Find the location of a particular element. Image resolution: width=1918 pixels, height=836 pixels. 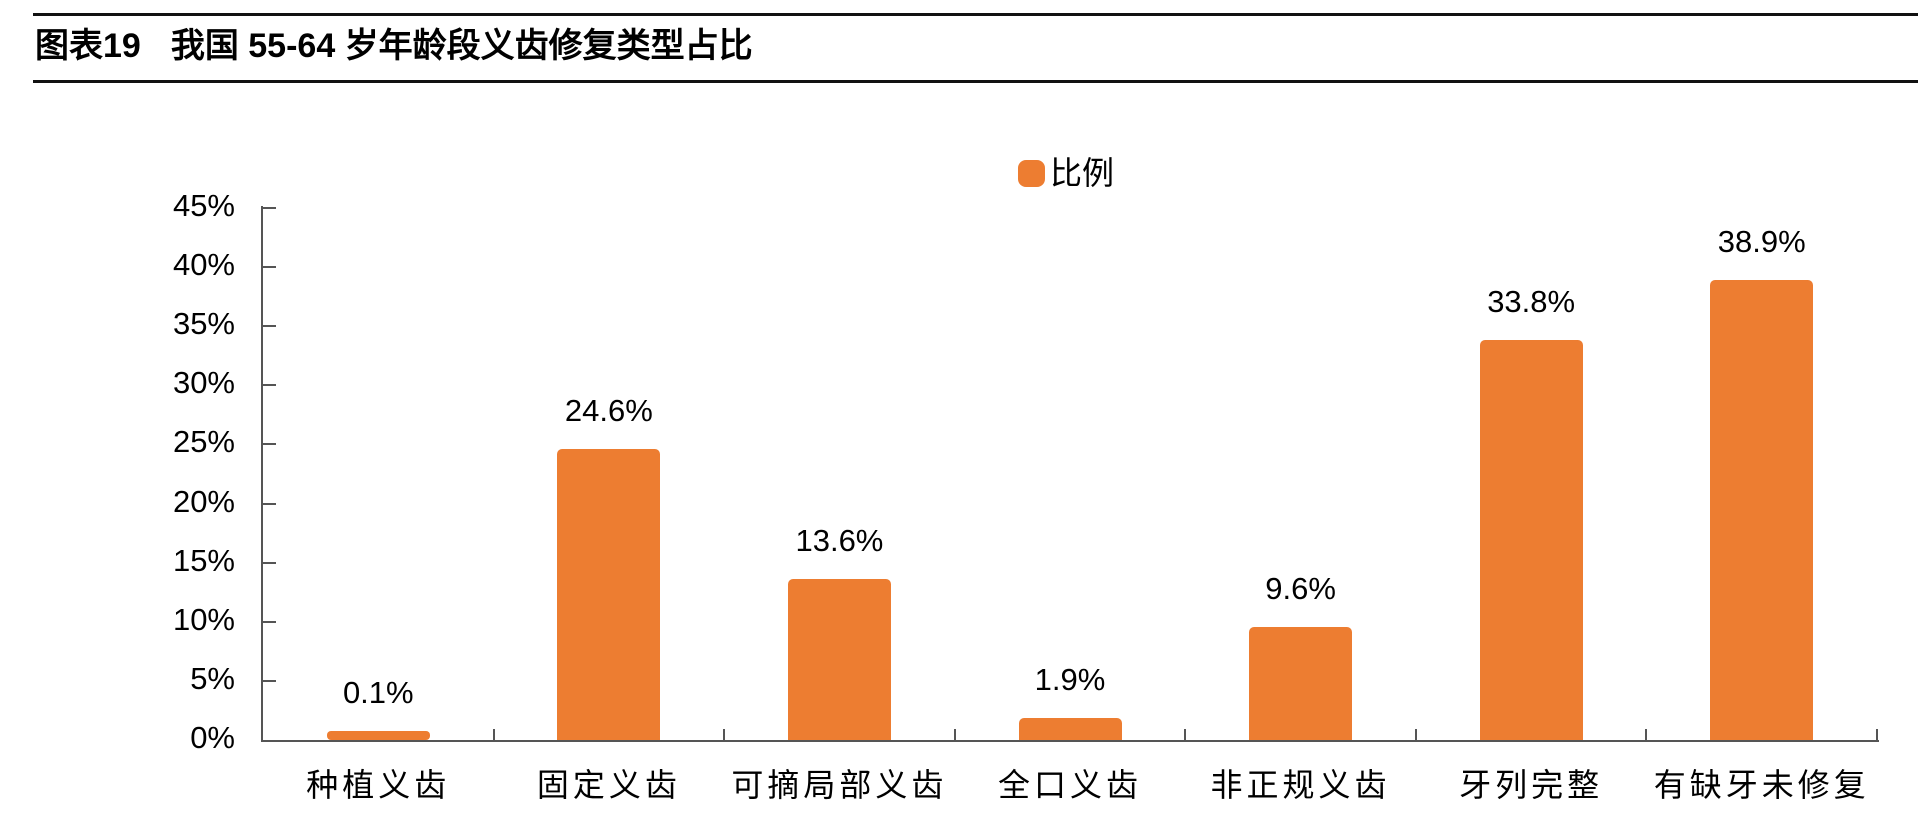

y-tick-label: 5% is located at coordinates (212, 678).